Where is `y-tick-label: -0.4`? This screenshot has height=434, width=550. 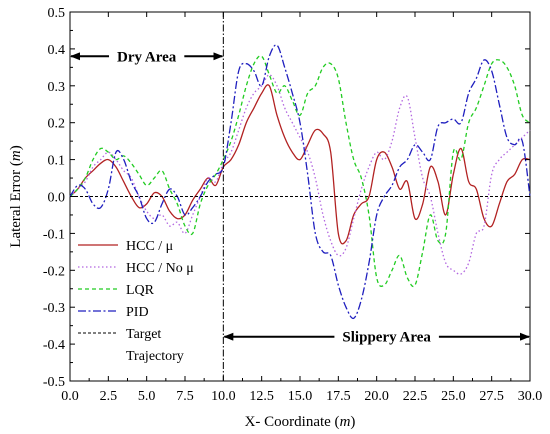 y-tick-label: -0.4 is located at coordinates (54, 345).